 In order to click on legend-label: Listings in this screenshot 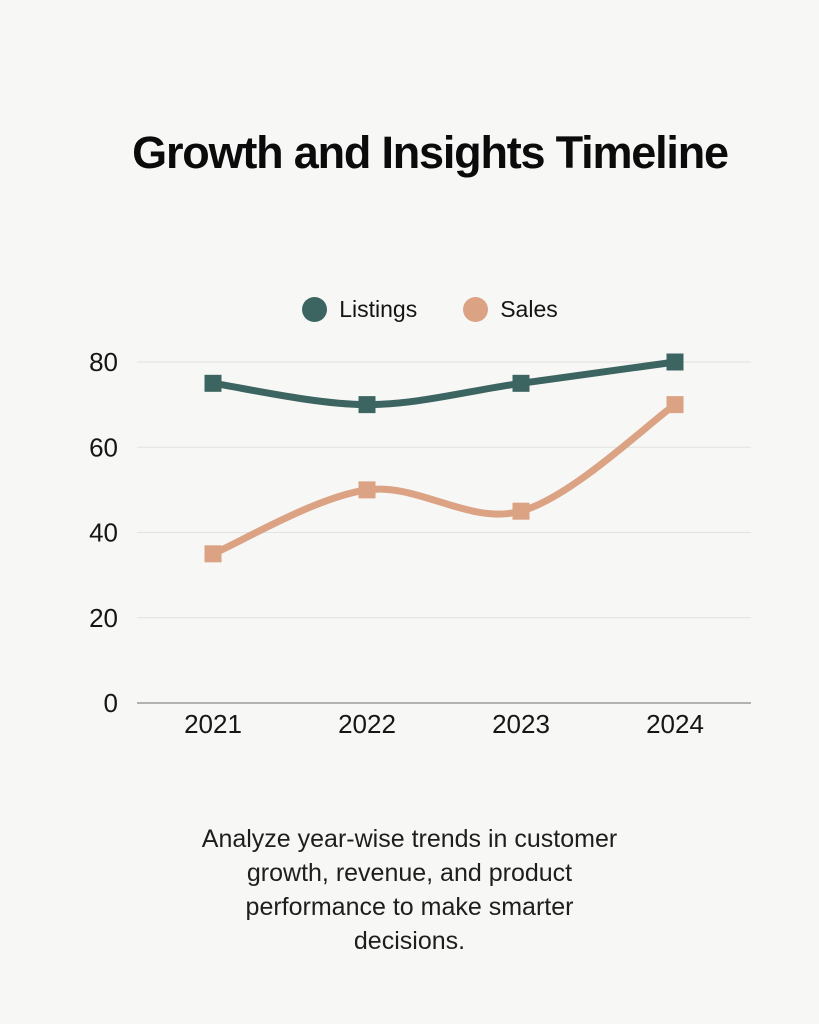, I will do `click(378, 308)`.